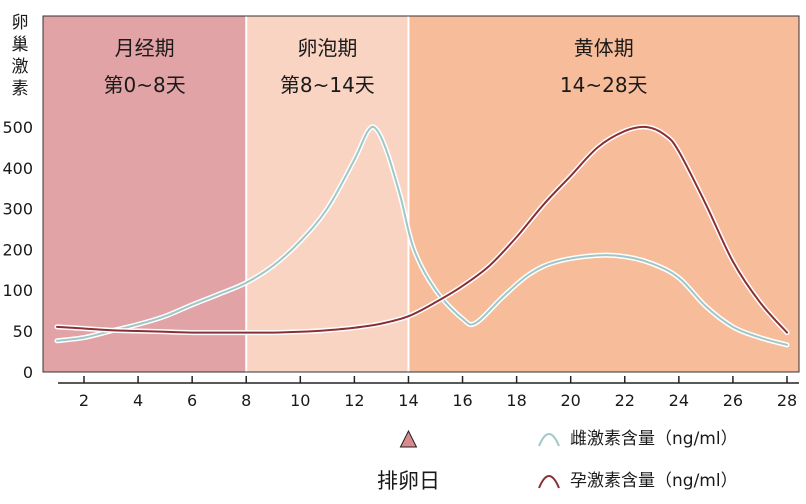  Describe the element at coordinates (327, 48) in the screenshot. I see `phase-title: 卵泡期` at that location.